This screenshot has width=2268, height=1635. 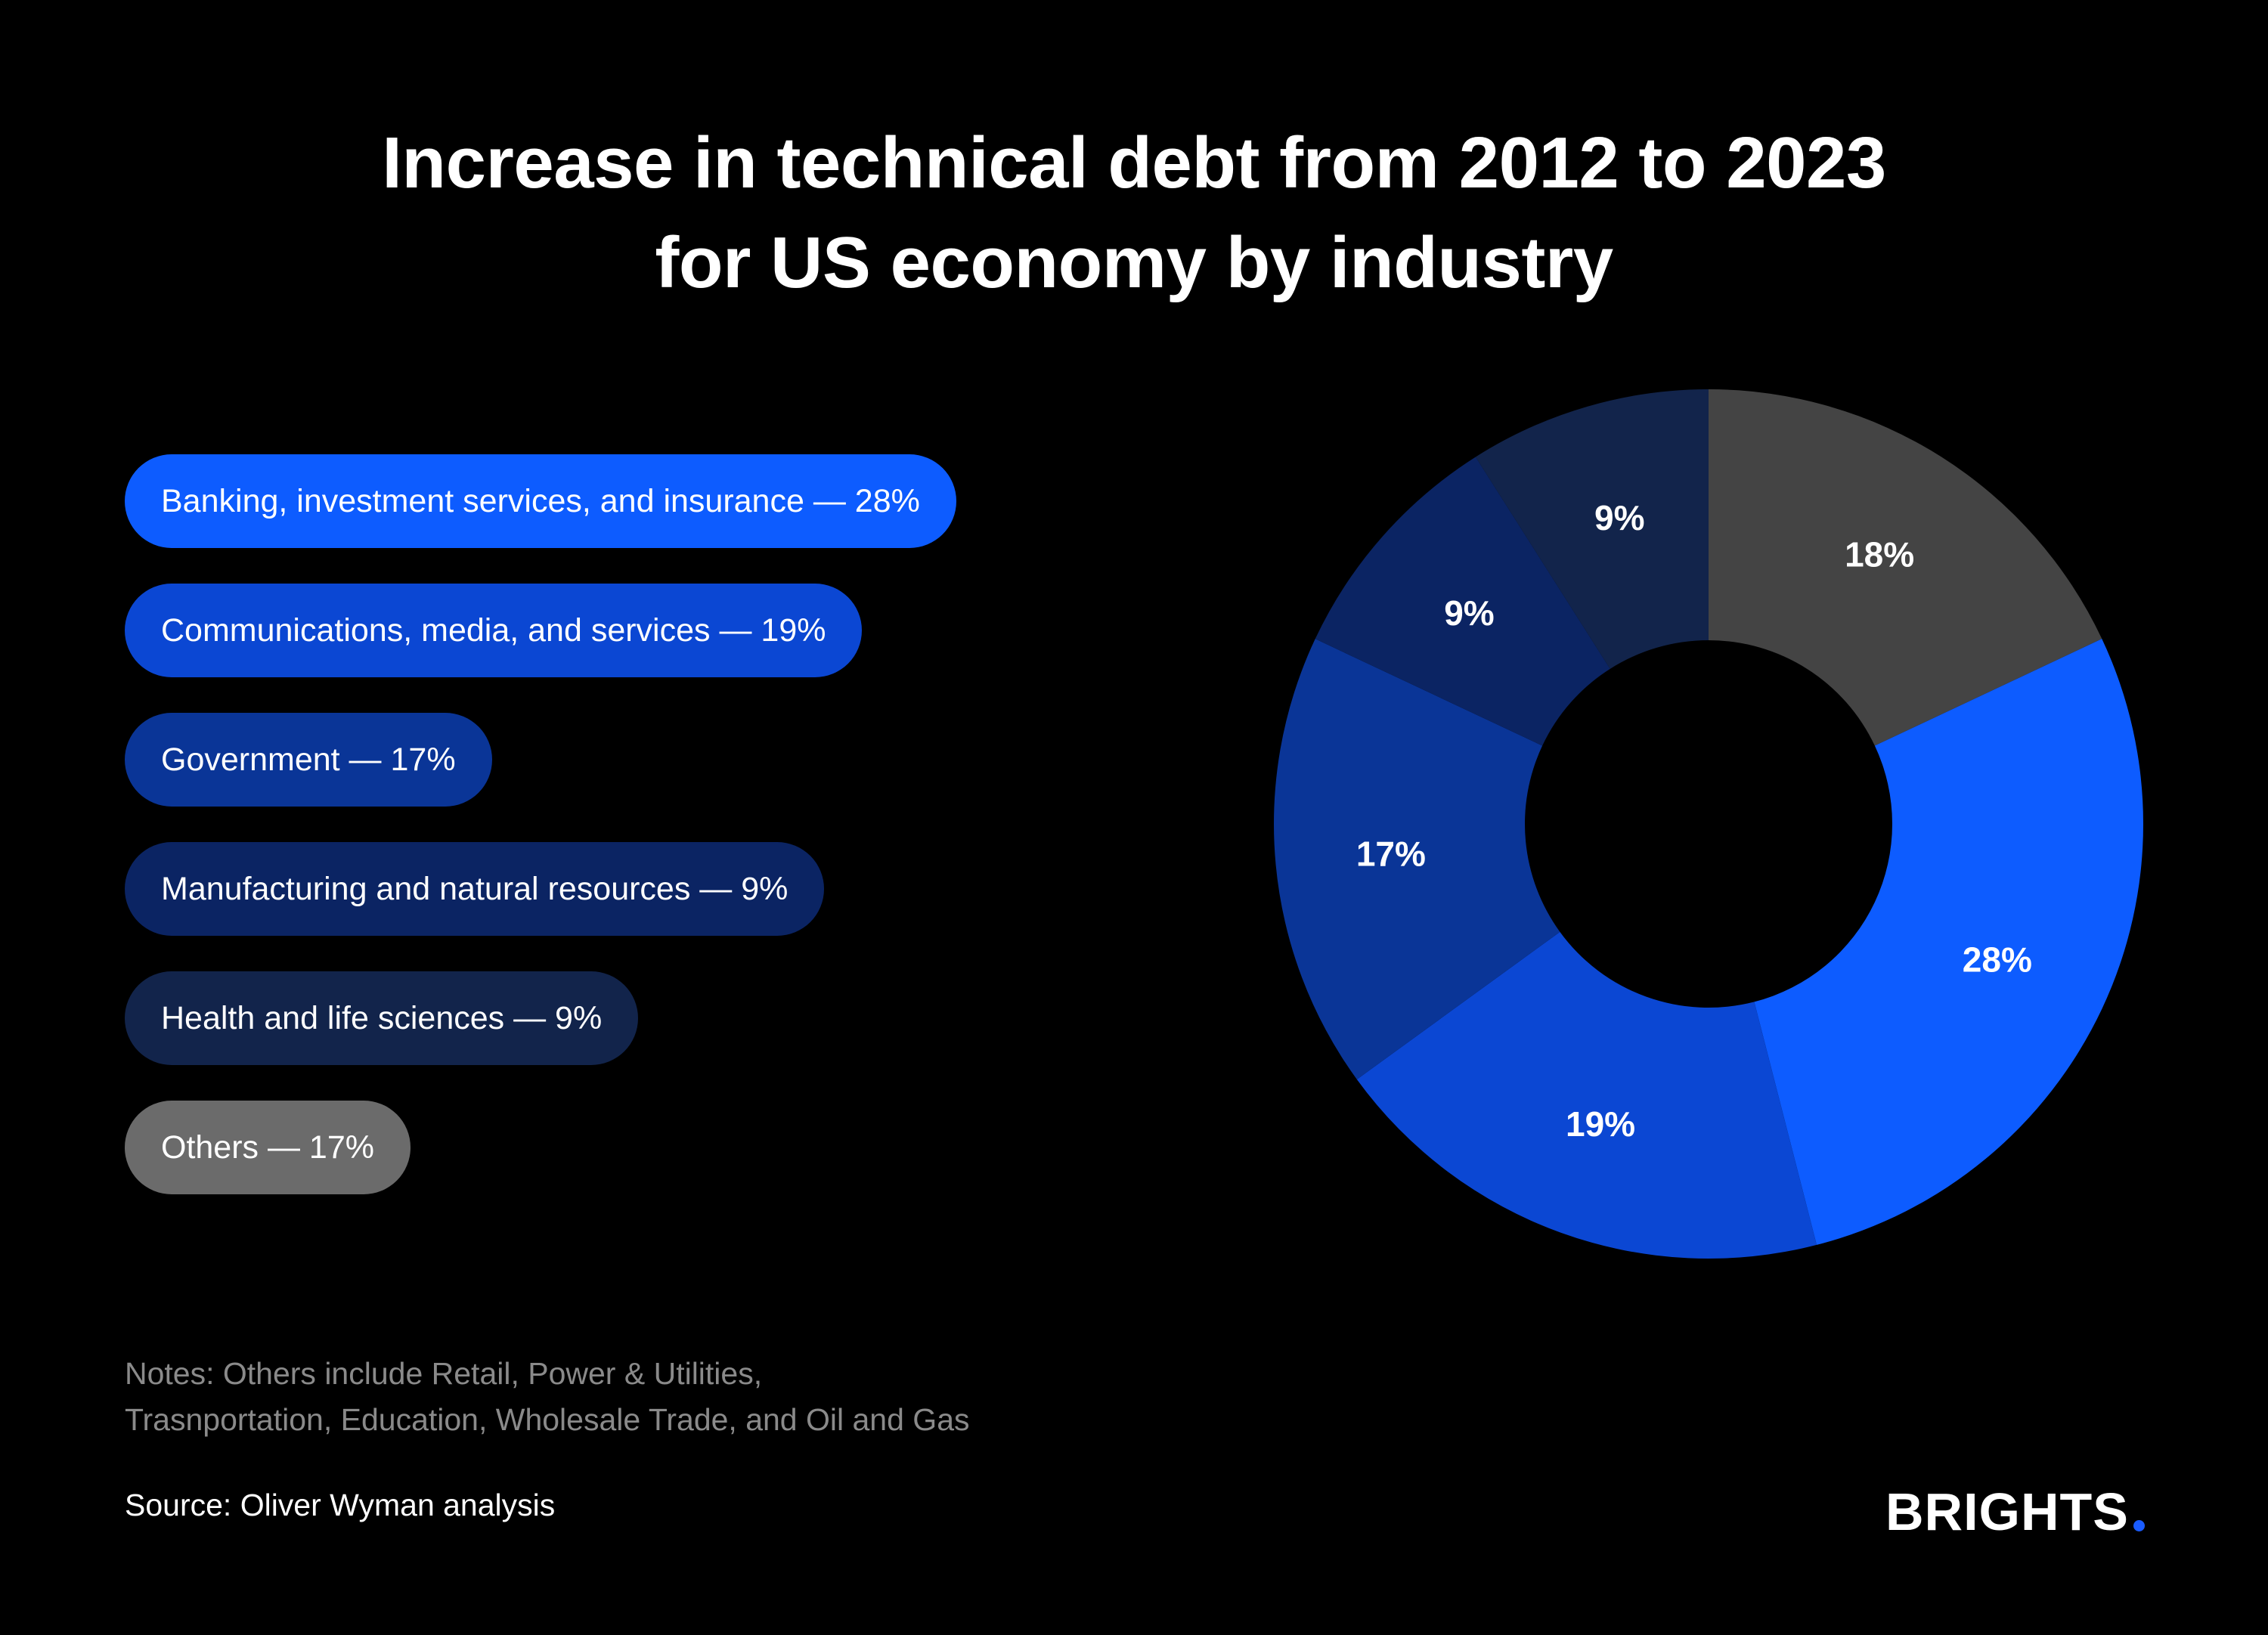 I want to click on brand-name: BRIGHTS, so click(x=2007, y=1511).